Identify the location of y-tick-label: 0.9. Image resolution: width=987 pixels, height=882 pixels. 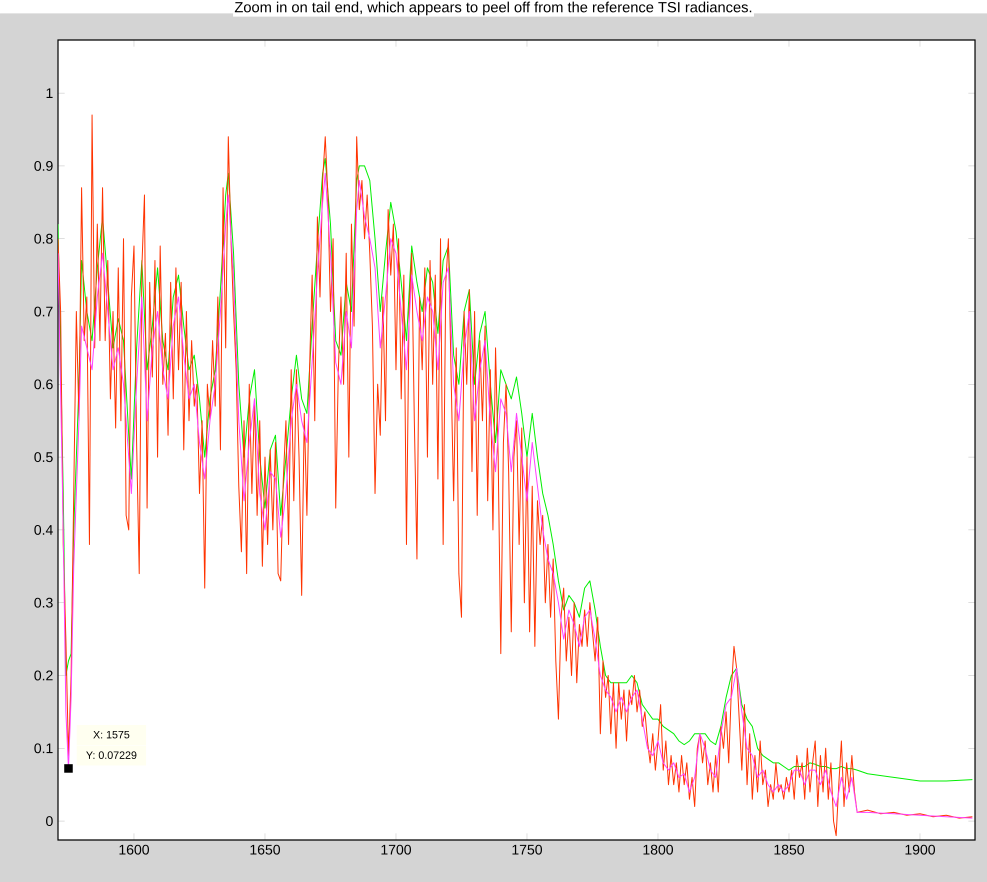
(43, 165).